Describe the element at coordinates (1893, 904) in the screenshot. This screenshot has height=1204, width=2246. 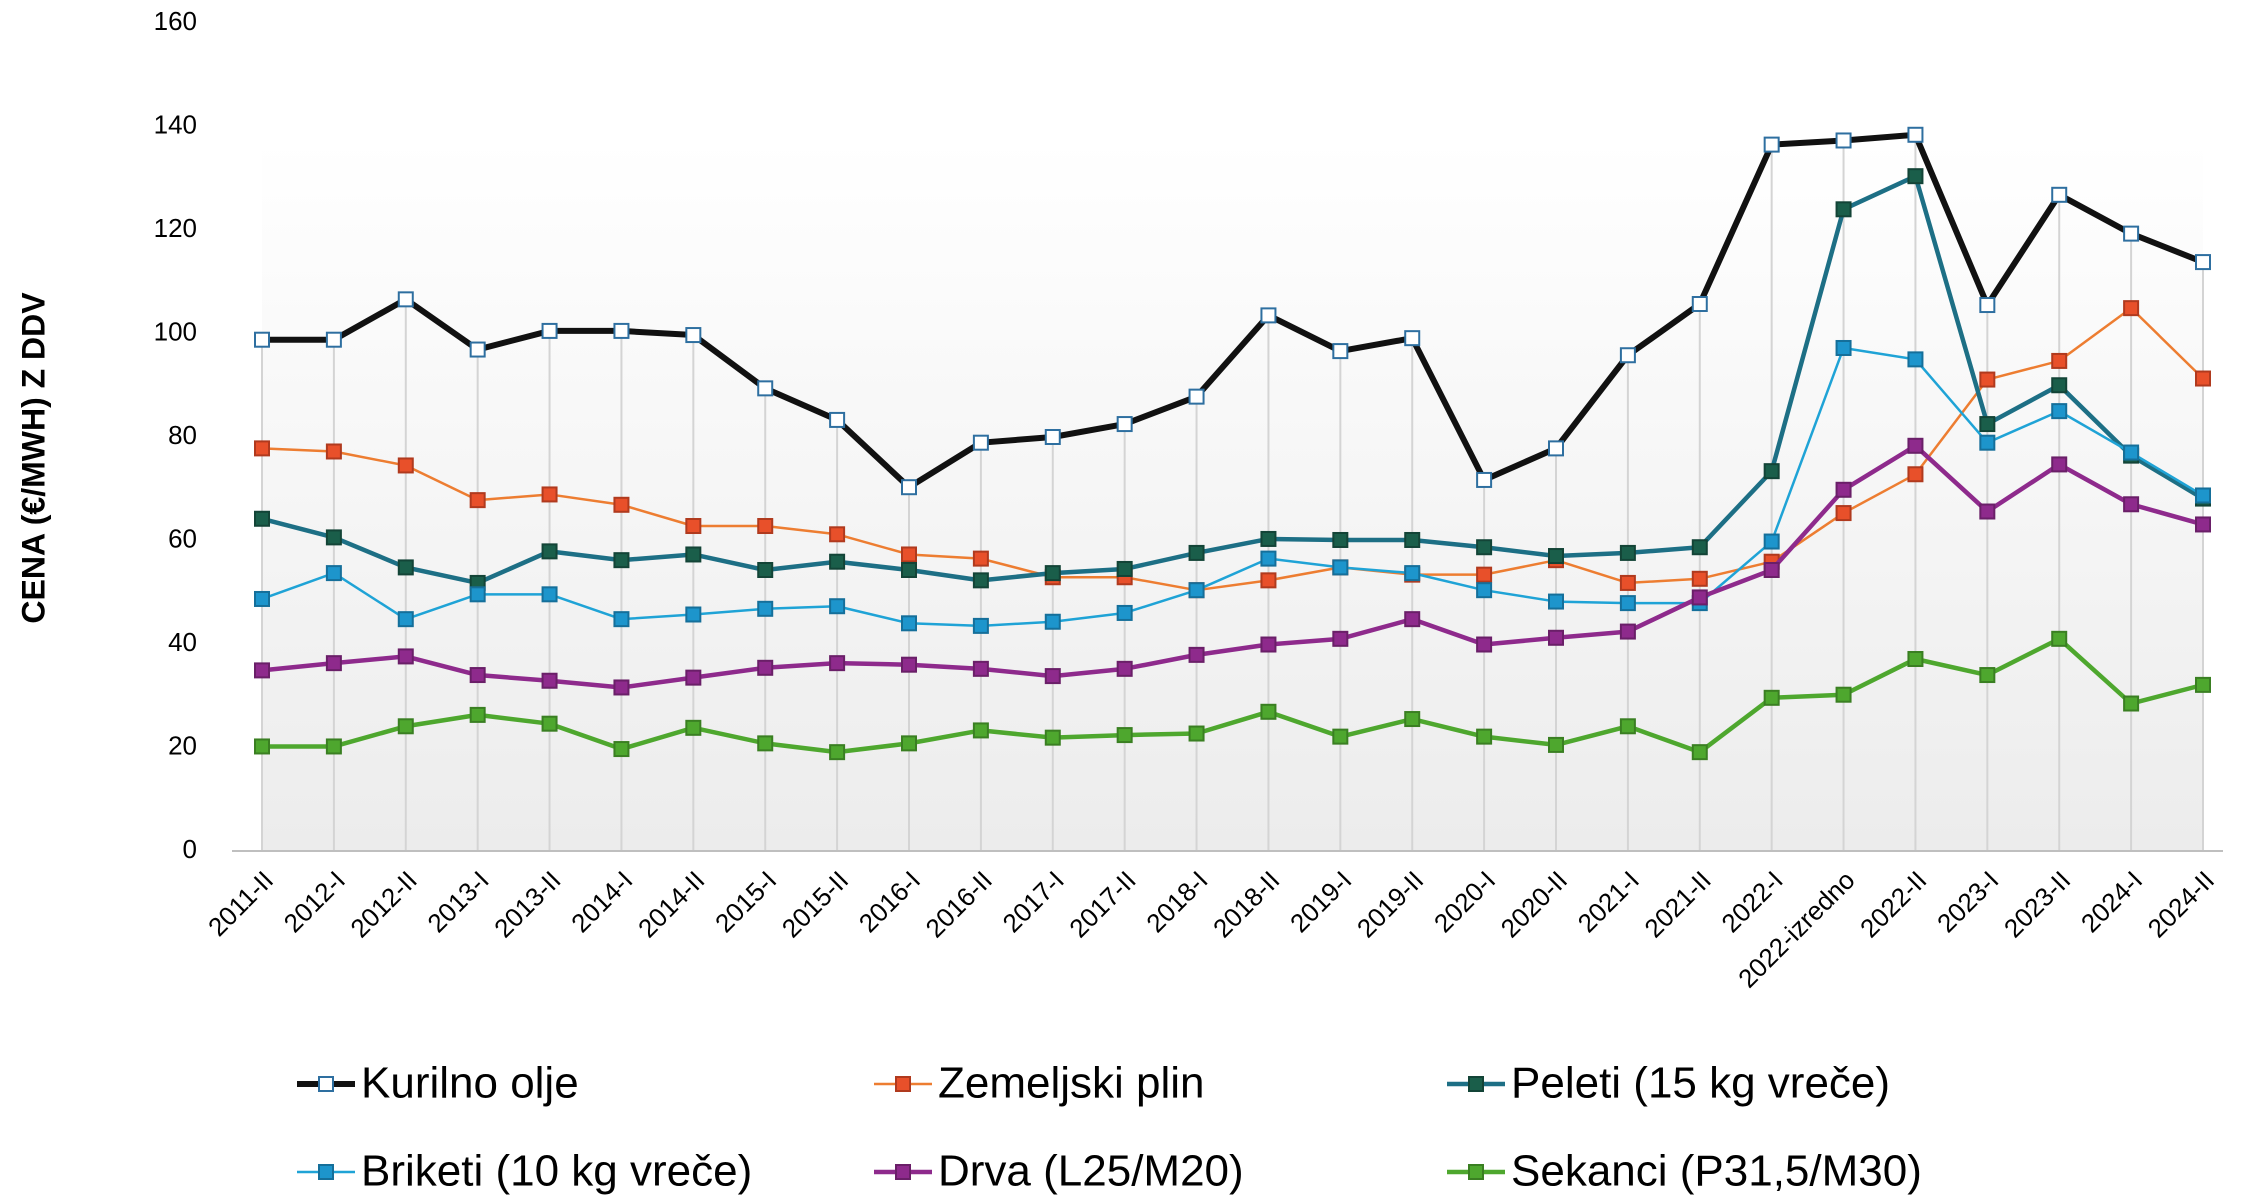
I see `x-tick-label: 2022-II` at that location.